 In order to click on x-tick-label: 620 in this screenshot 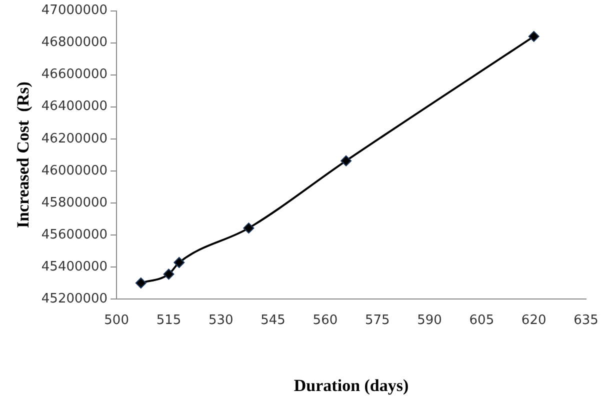, I will do `click(533, 320)`.